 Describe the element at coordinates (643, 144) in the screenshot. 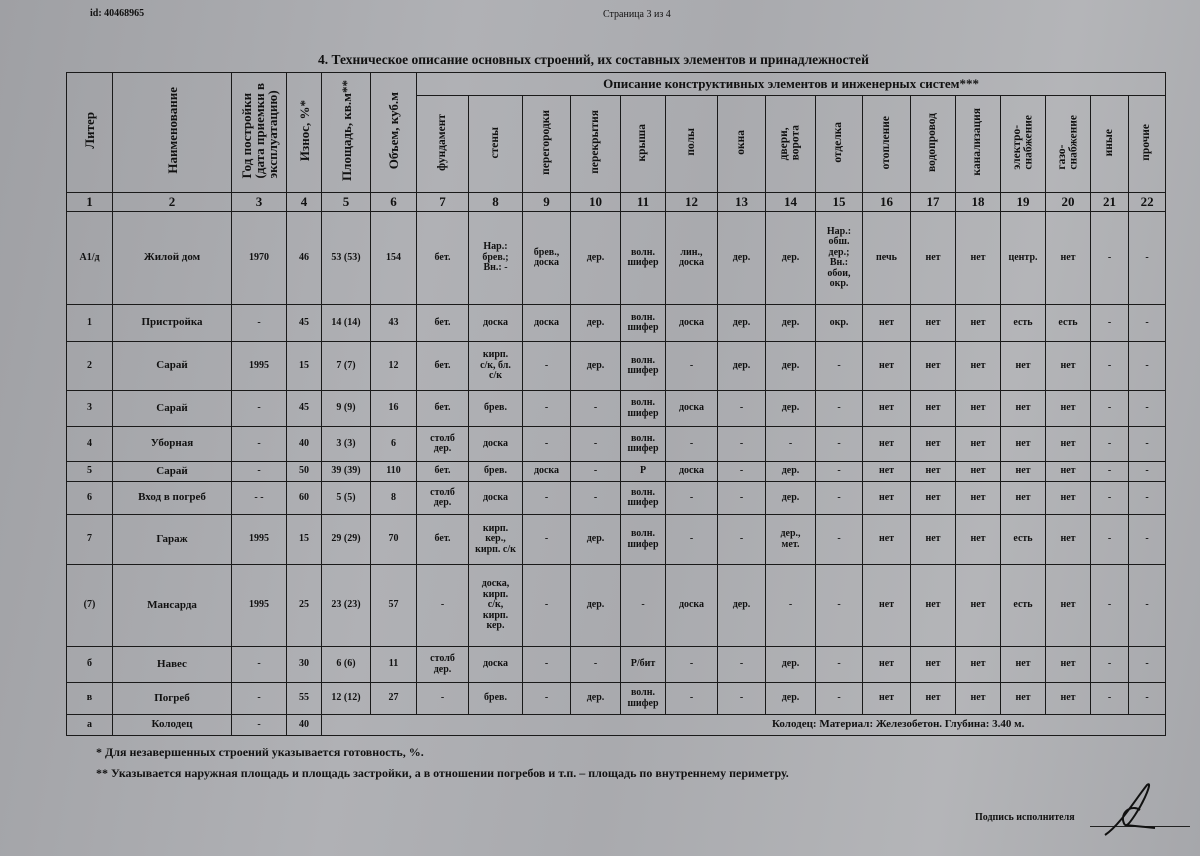

I see `column-header: крыша` at that location.